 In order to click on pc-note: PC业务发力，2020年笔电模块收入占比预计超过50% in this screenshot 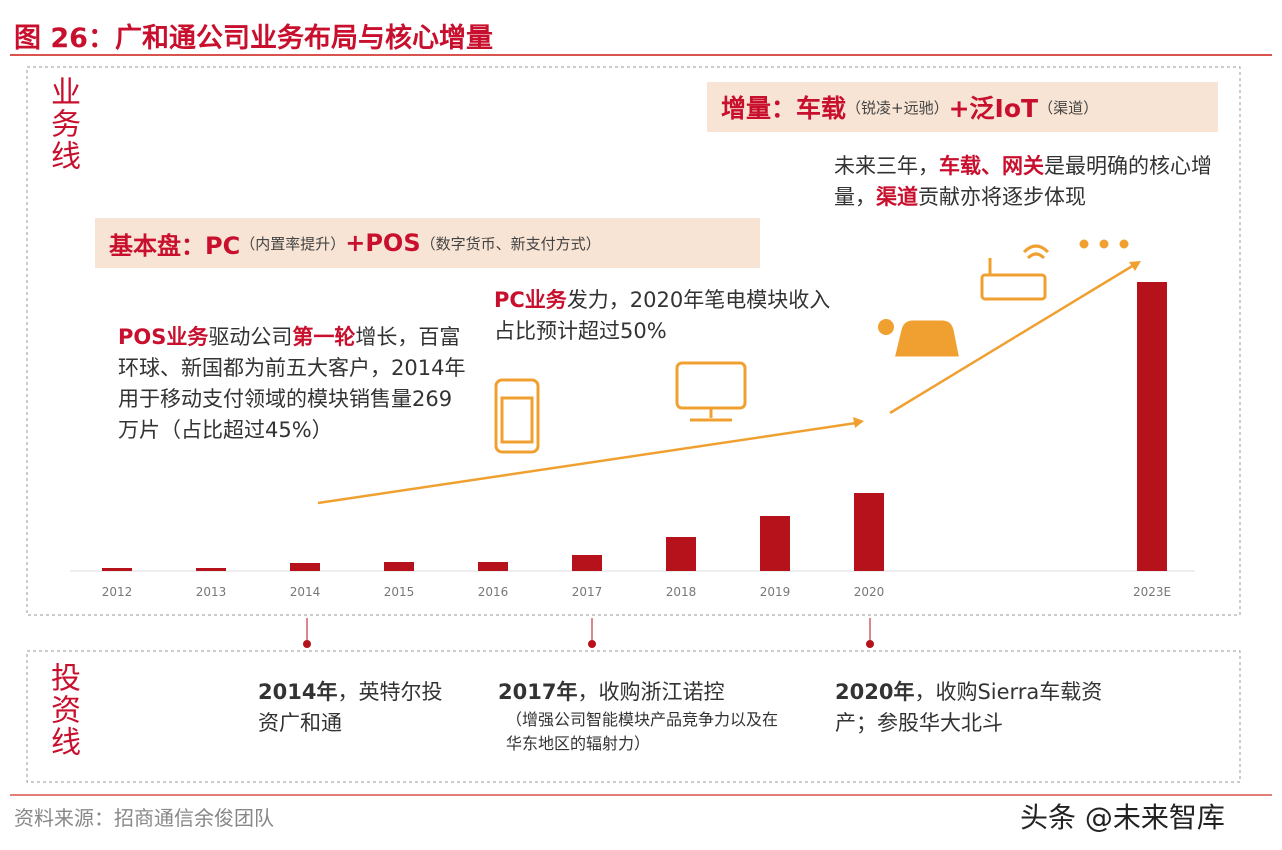, I will do `click(664, 316)`.